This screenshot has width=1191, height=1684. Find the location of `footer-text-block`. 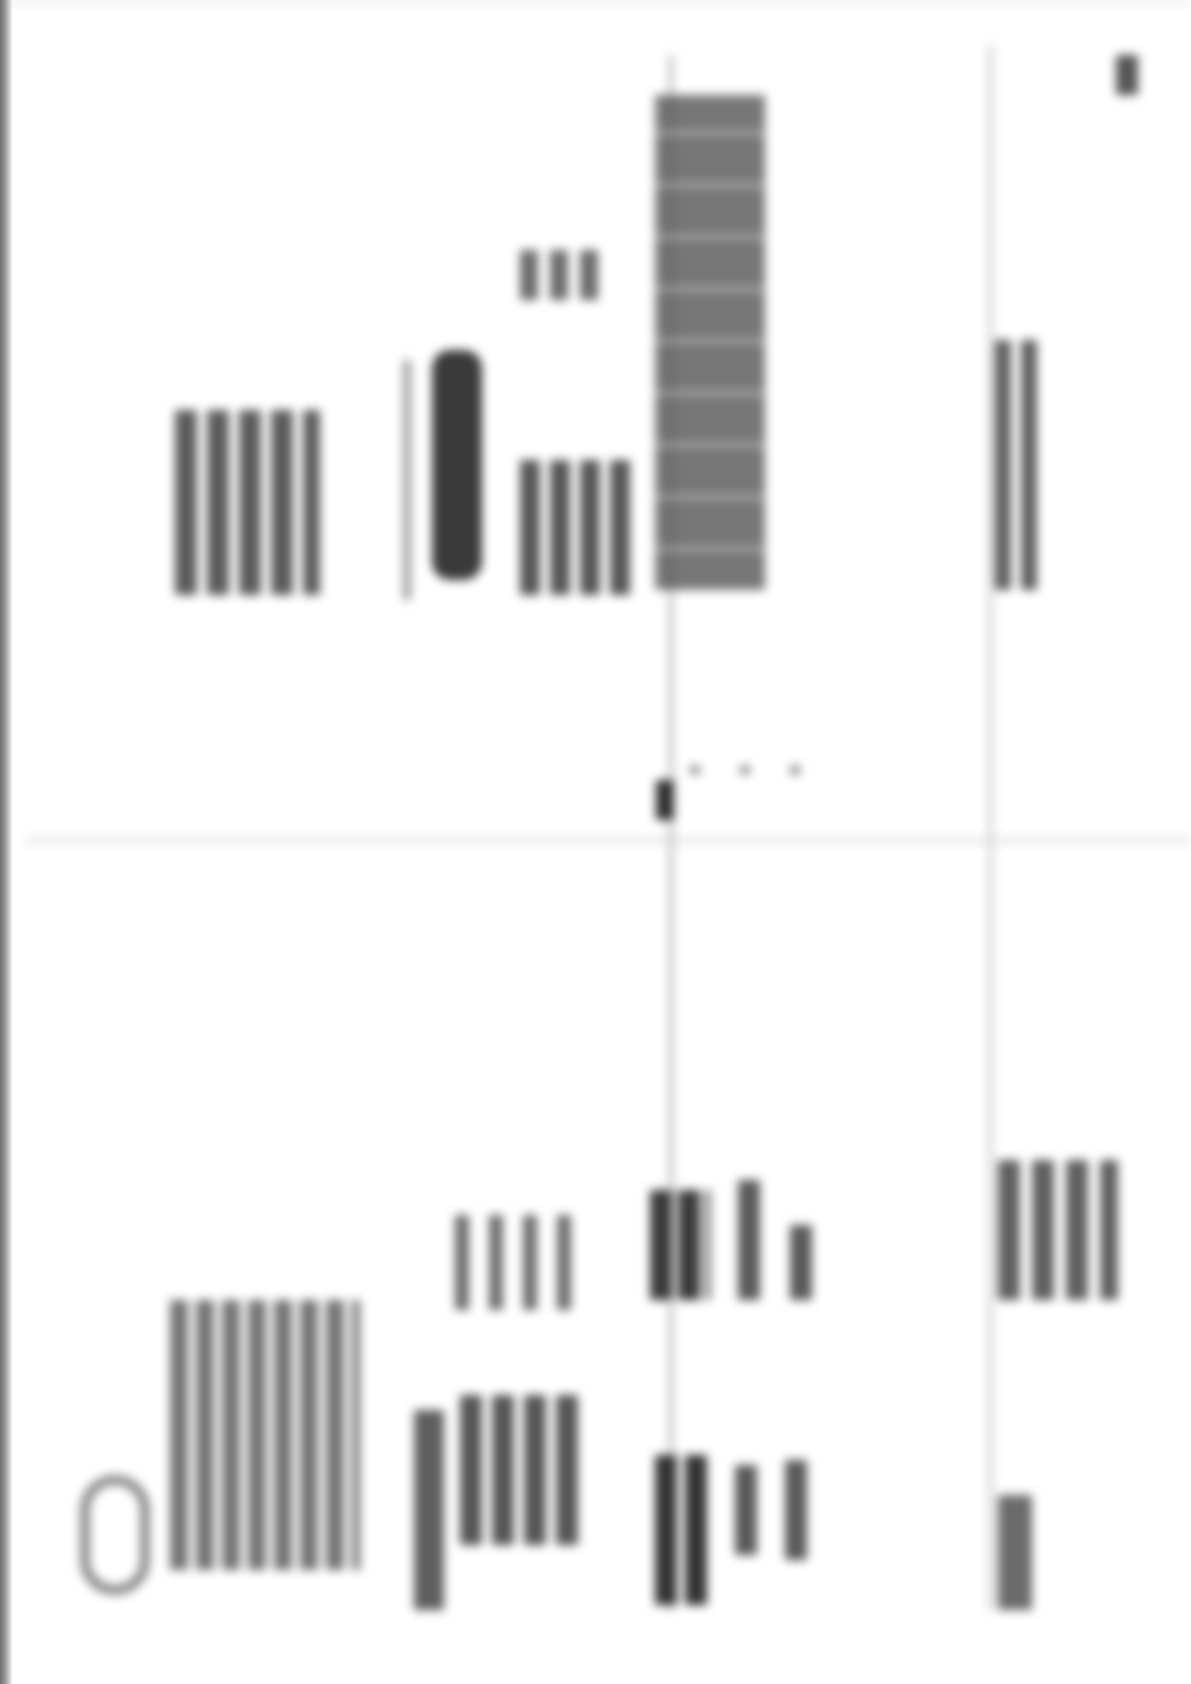

footer-text-block is located at coordinates (1058, 1230).